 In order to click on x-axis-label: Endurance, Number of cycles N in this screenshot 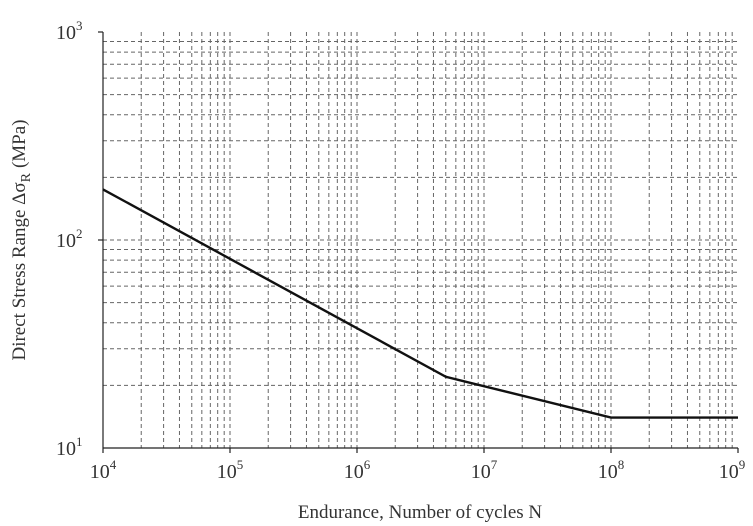, I will do `click(420, 512)`.